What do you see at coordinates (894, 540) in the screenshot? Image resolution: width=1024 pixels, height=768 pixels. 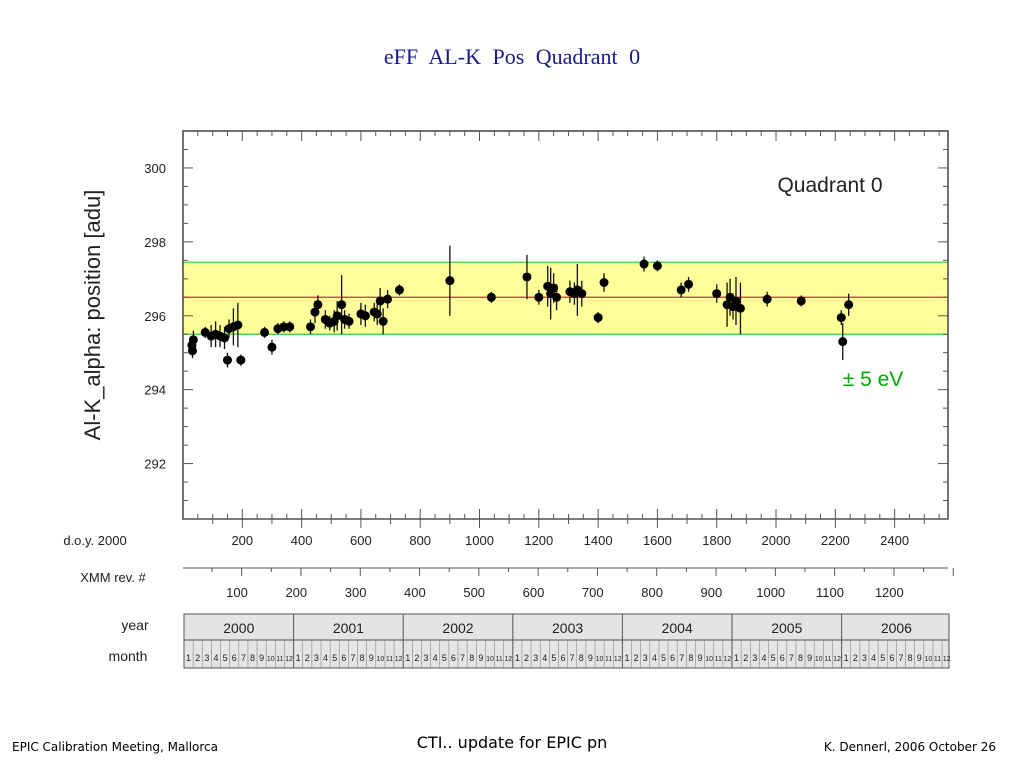 I see `doy-tick-label: 2400` at bounding box center [894, 540].